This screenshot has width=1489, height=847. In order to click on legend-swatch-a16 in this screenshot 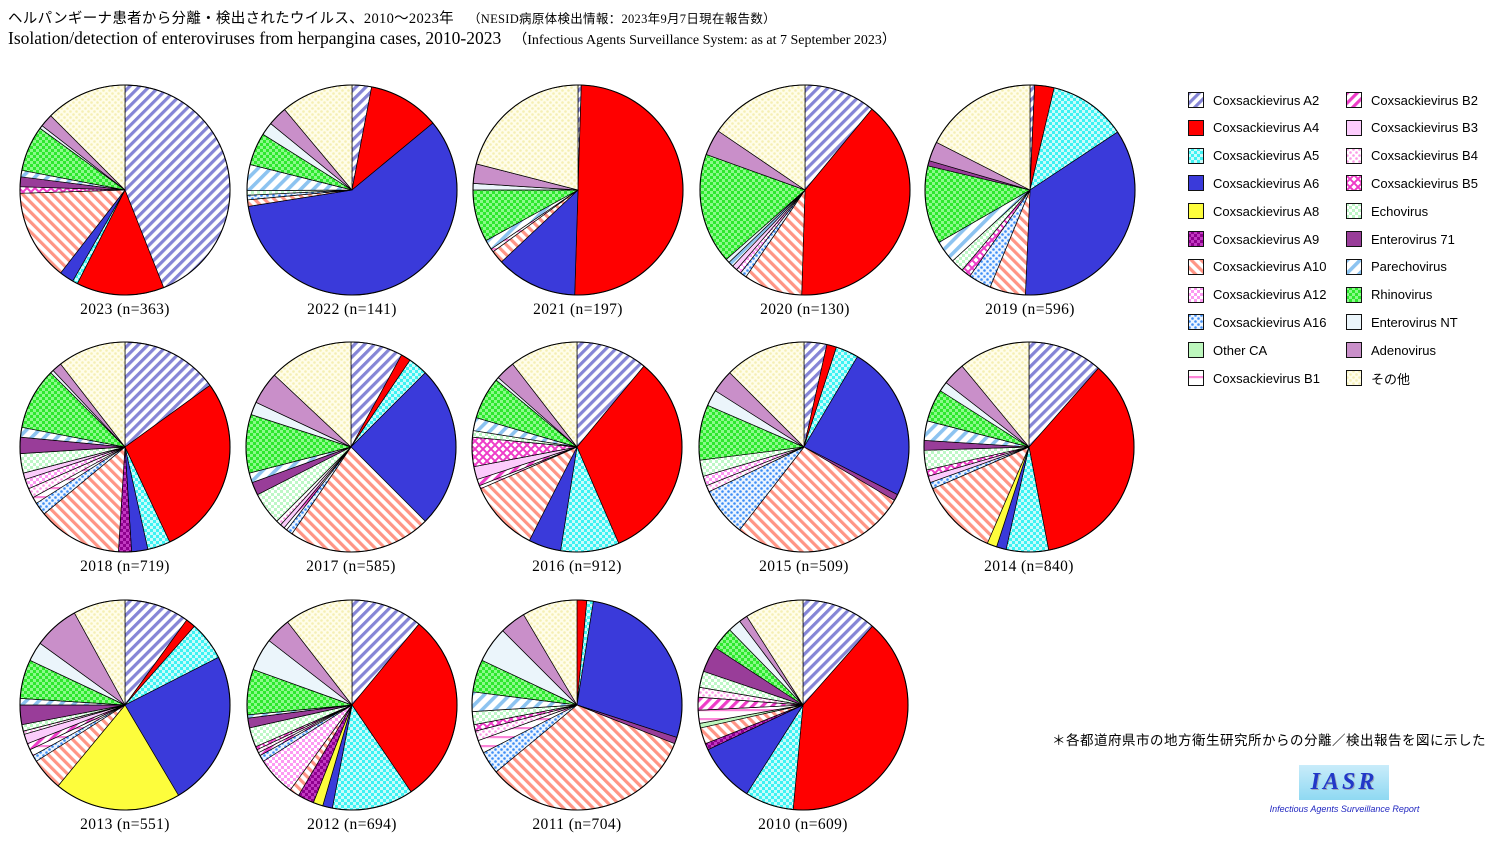, I will do `click(1196, 322)`.